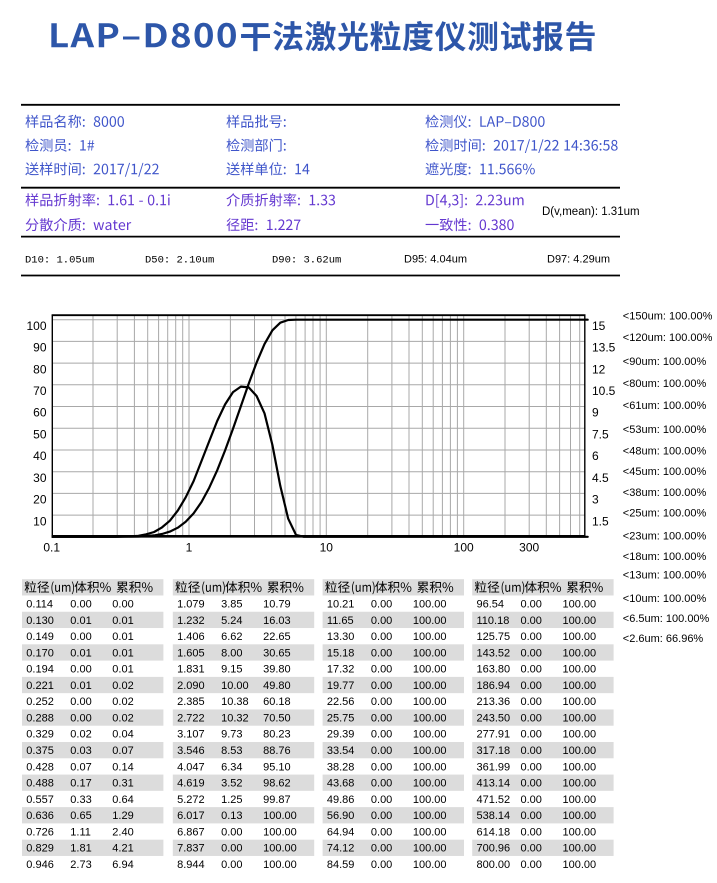 The width and height of the screenshot is (717, 883). I want to click on svg-text: <2.6um: 66.96%, so click(663, 639).